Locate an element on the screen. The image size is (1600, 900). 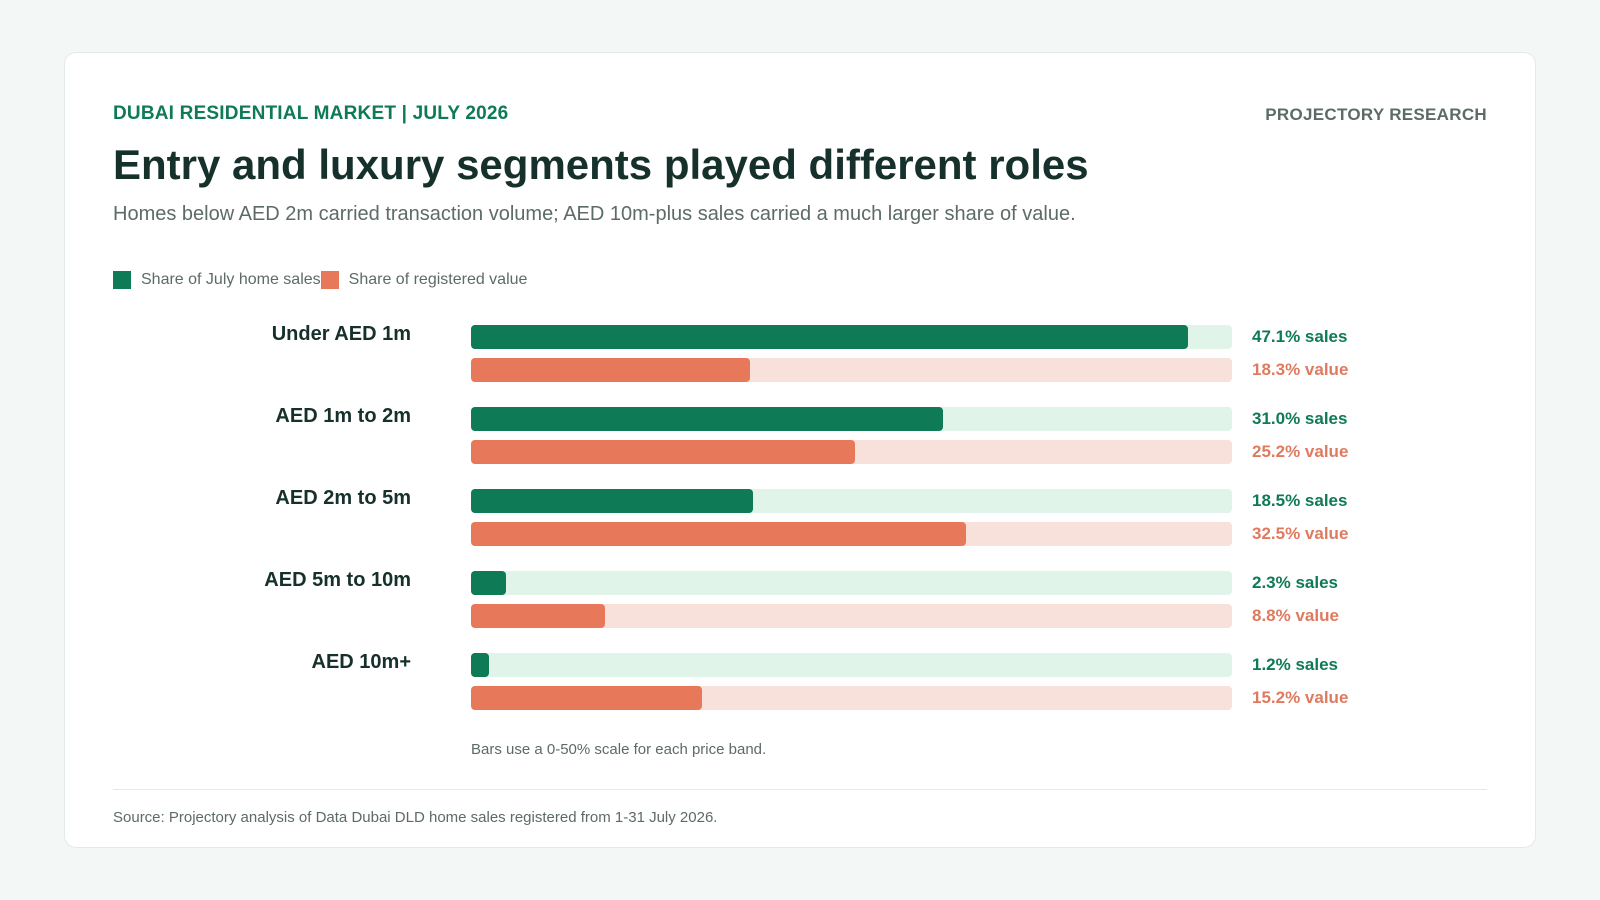
bar-track-value-aed-5m-to-10m is located at coordinates (851, 616).